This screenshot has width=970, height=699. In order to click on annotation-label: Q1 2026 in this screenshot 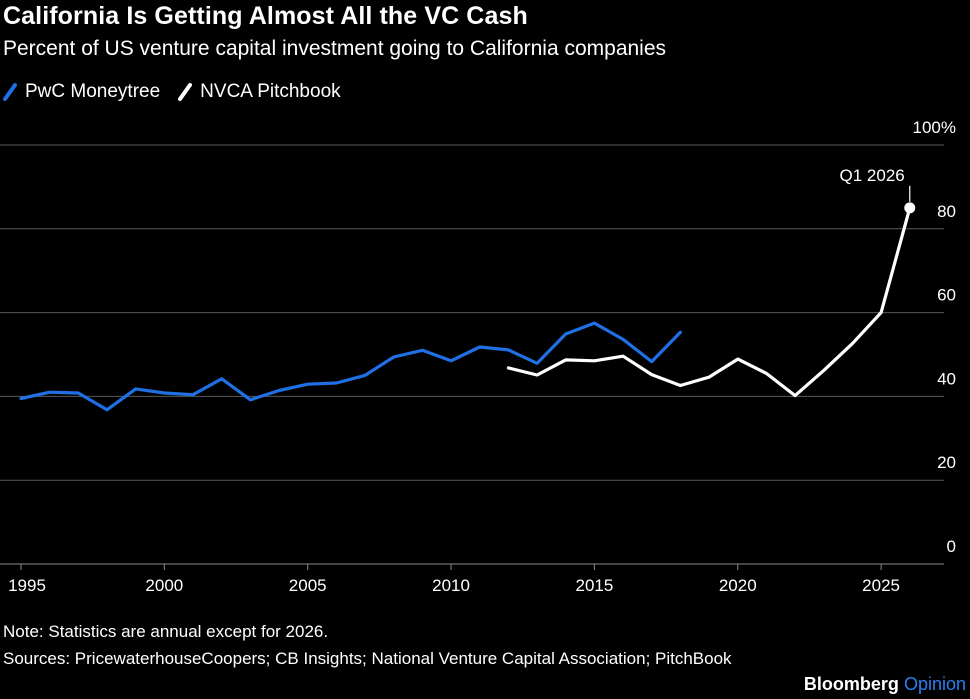, I will do `click(872, 175)`.